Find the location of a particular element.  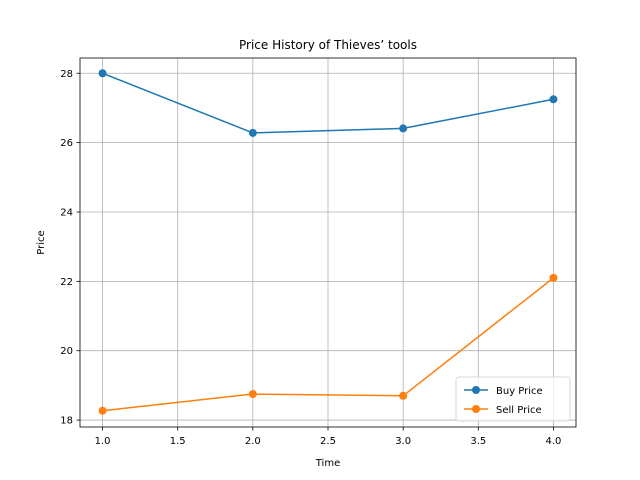

sell-price-legend-label: Sell Price is located at coordinates (519, 410).